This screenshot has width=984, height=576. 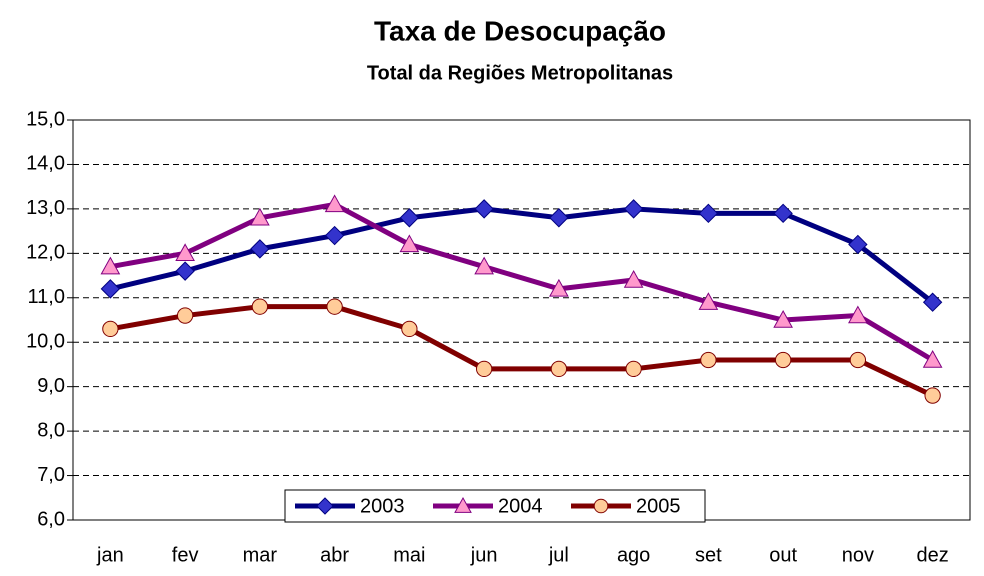 I want to click on x-tick-label: mai, so click(x=409, y=555).